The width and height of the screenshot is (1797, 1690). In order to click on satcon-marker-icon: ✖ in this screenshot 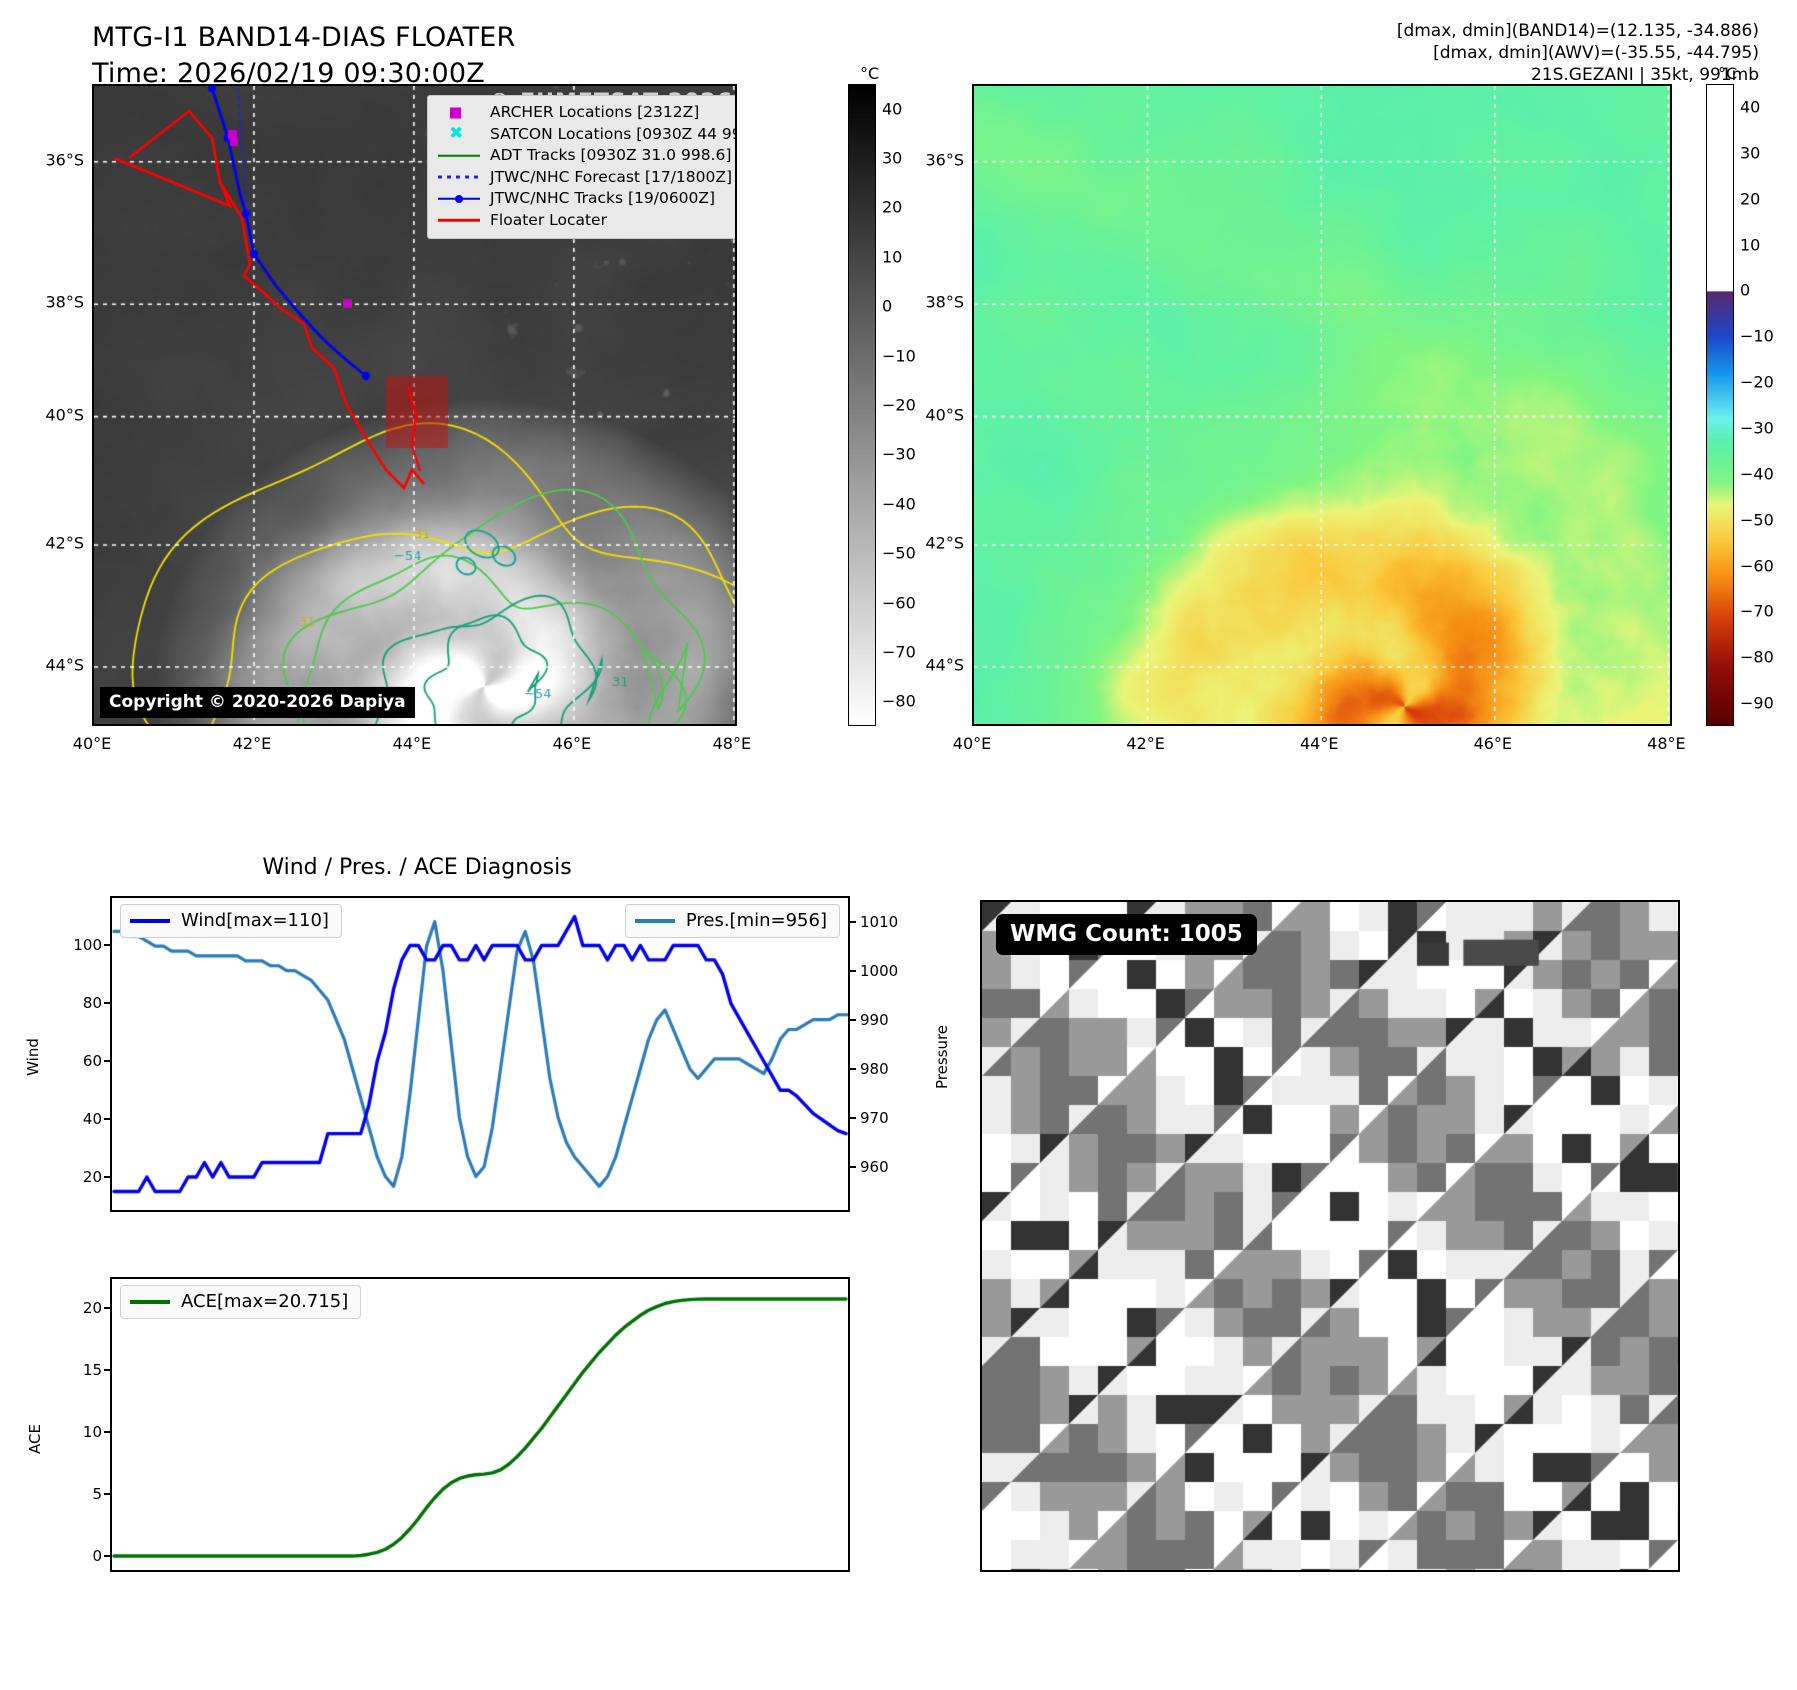, I will do `click(456, 133)`.